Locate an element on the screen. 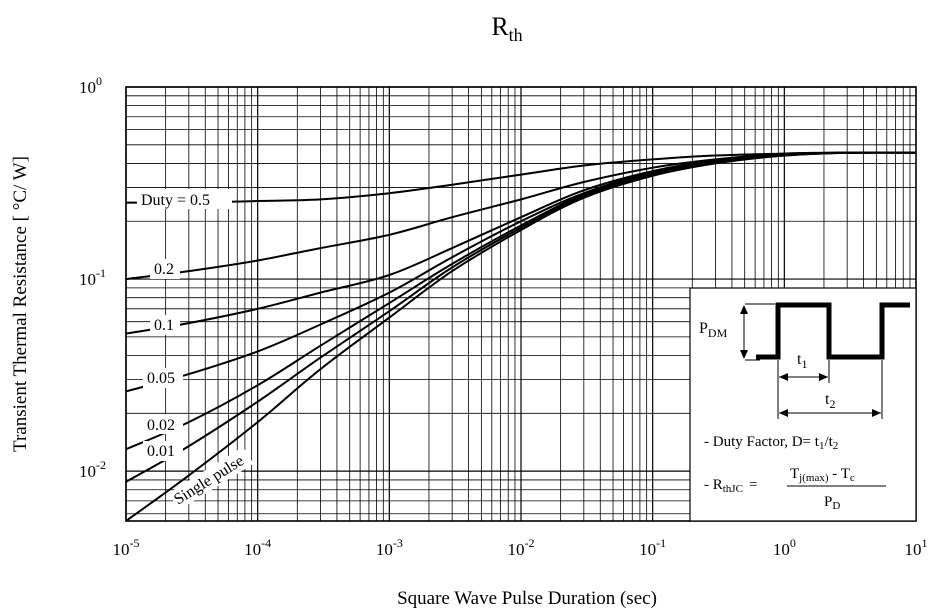 Image resolution: width=935 pixels, height=615 pixels. t1-label: t1 is located at coordinates (802, 361).